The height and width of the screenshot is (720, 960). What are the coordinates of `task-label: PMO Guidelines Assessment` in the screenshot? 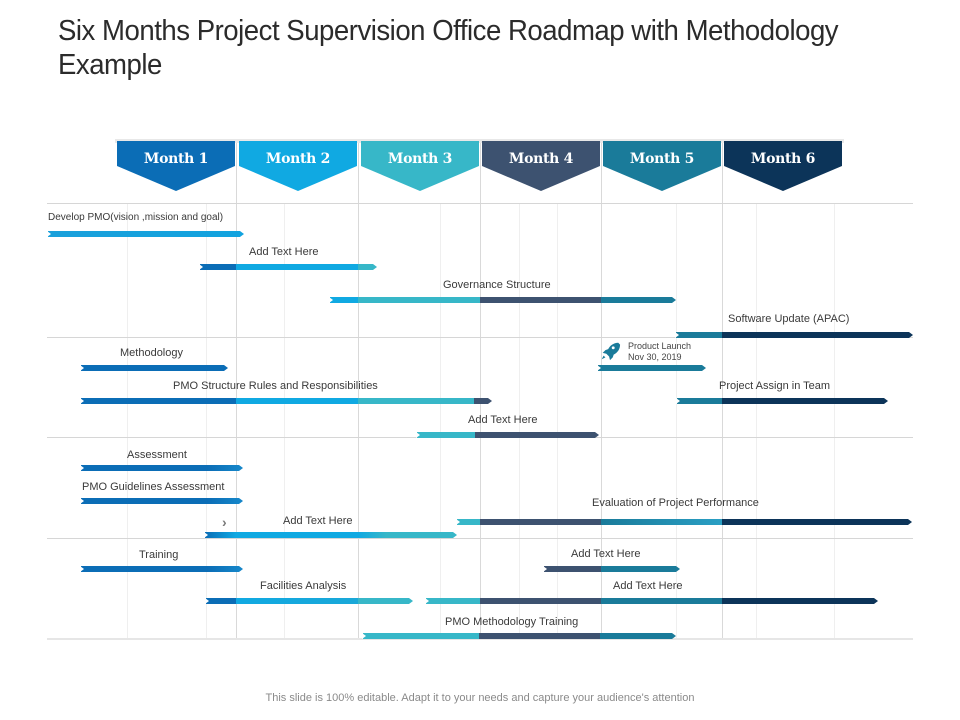 It's located at (153, 487).